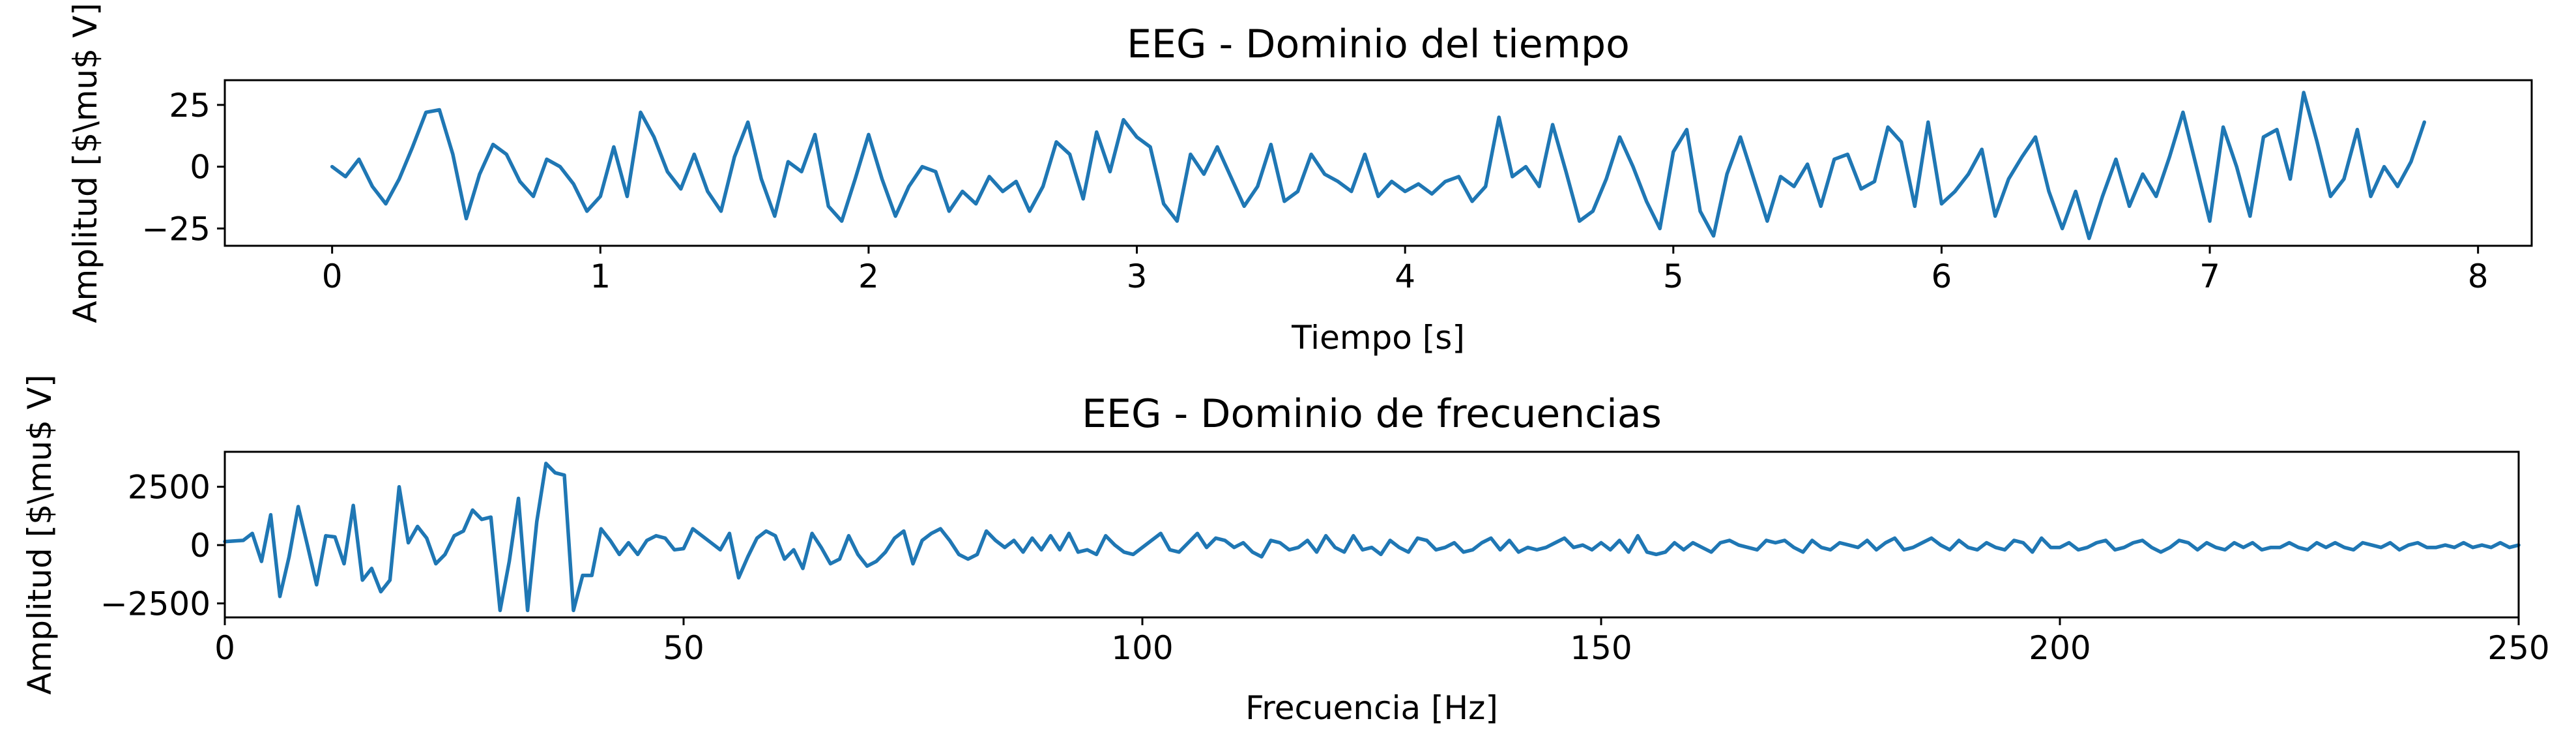 The height and width of the screenshot is (753, 2576). Describe the element at coordinates (683, 648) in the screenshot. I see `frequency-domain-xtick-label: 50` at that location.